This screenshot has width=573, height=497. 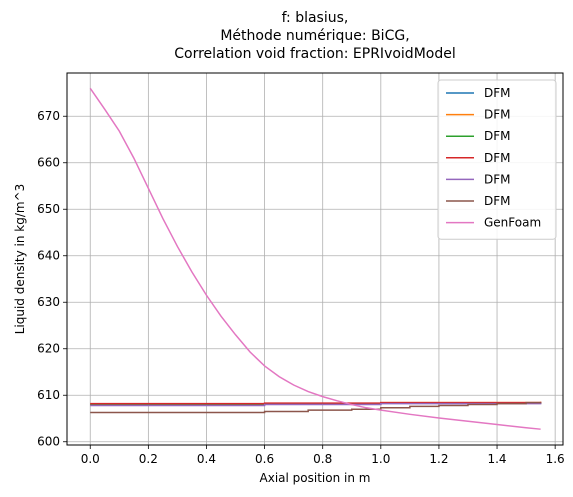 I want to click on x-axis-label: Axial position in m, so click(x=315, y=478).